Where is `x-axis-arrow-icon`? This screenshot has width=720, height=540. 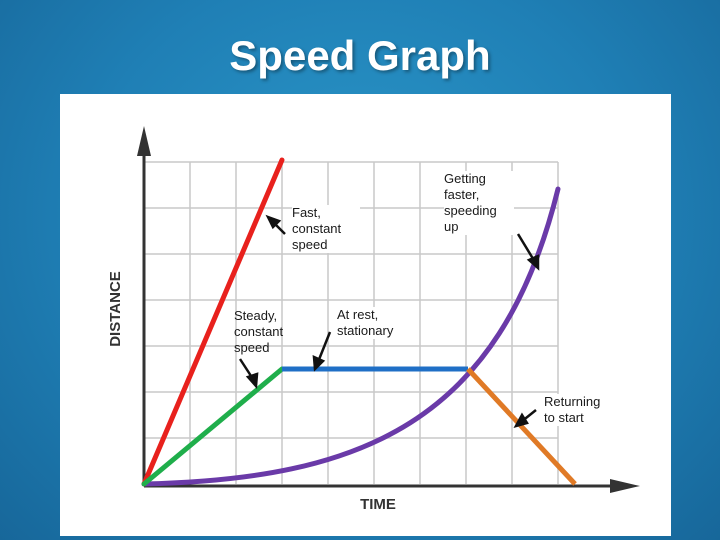
x-axis-arrow-icon is located at coordinates (625, 486).